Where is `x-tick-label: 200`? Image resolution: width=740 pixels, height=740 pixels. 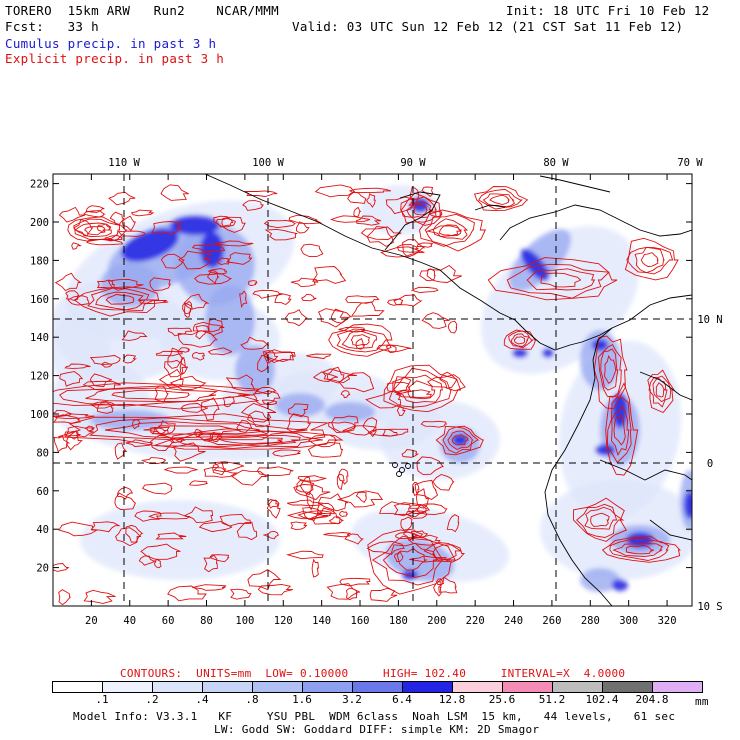
x-tick-label: 200 is located at coordinates (436, 621).